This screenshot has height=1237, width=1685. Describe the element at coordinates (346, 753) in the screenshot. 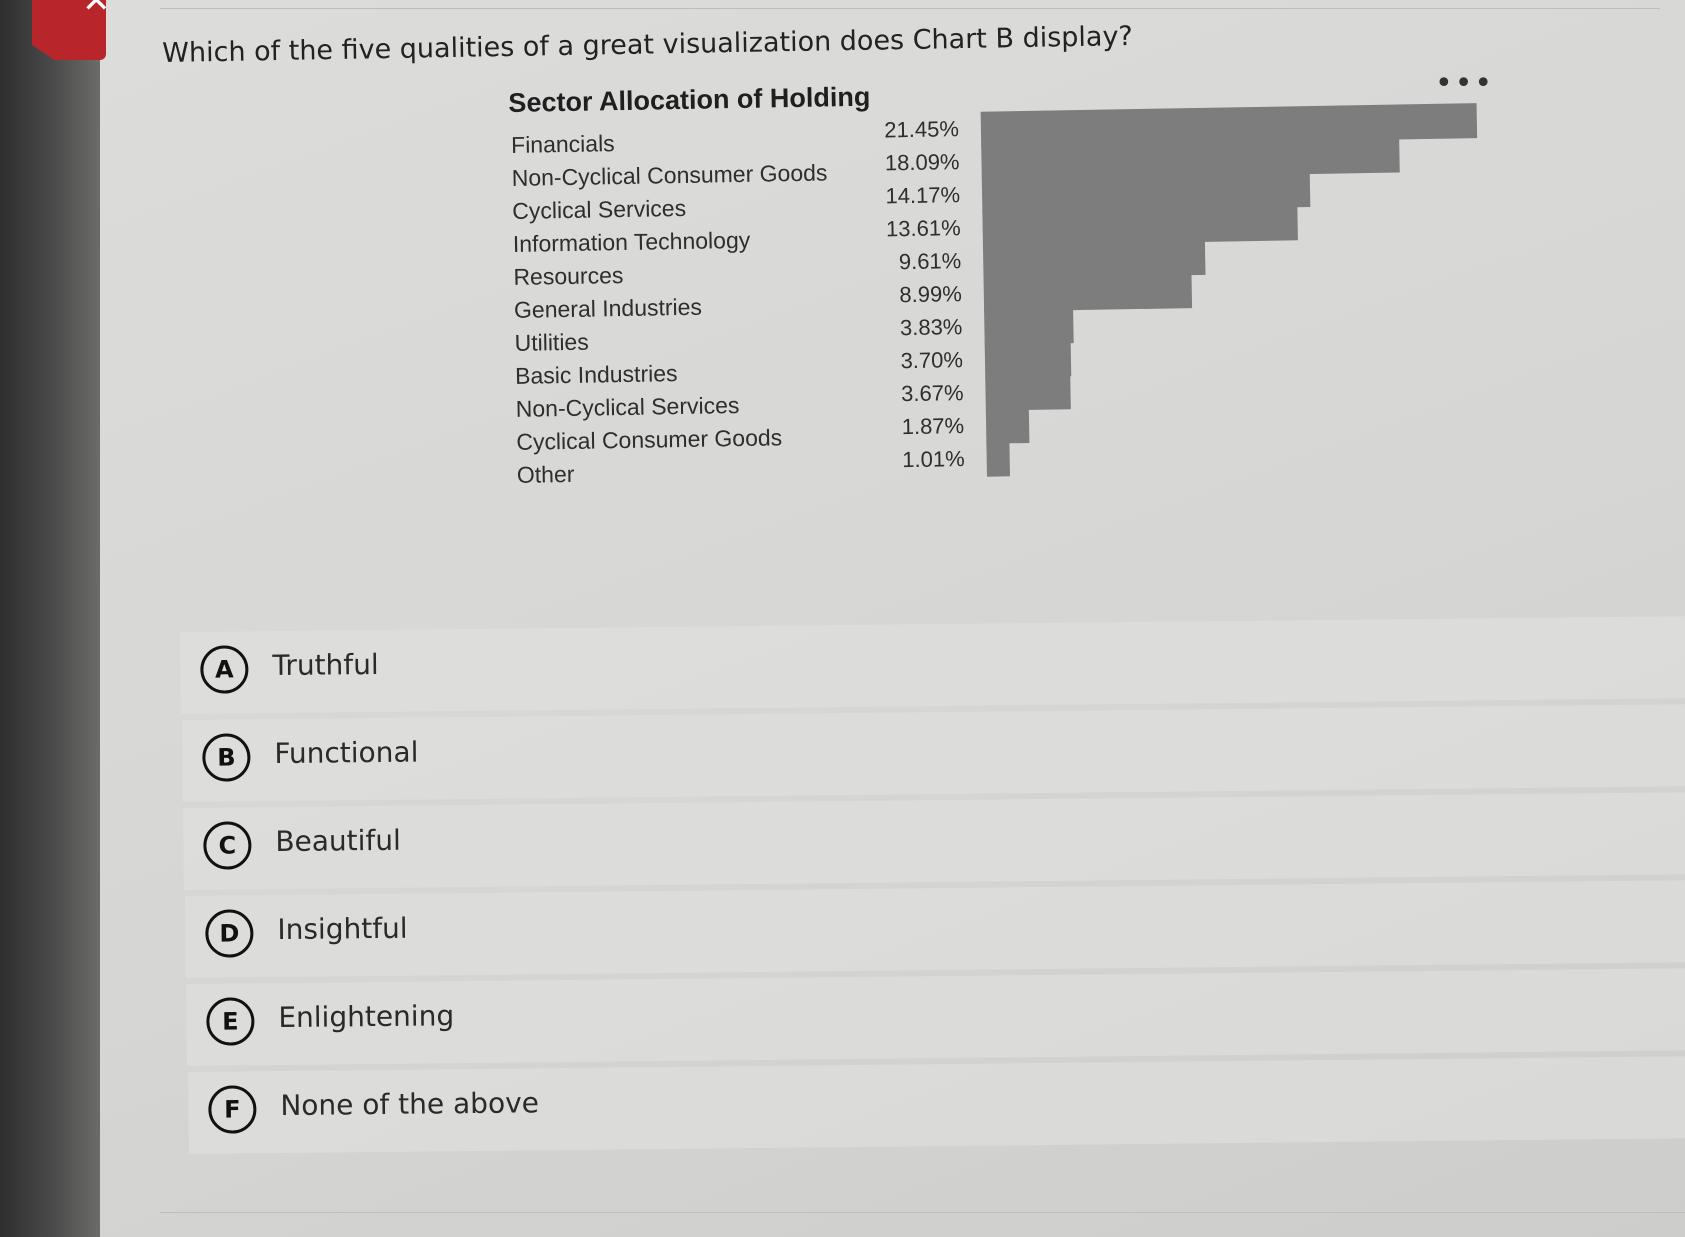

I see `option-label: Functional` at that location.